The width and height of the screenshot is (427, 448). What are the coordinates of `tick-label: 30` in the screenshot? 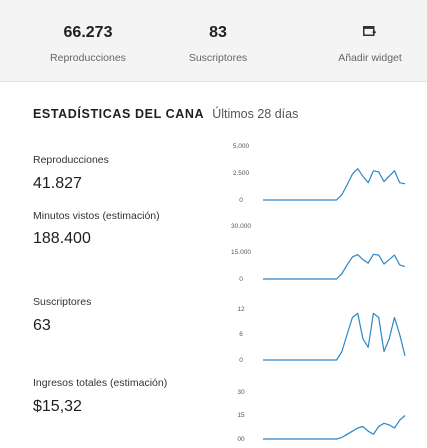 It's located at (241, 392).